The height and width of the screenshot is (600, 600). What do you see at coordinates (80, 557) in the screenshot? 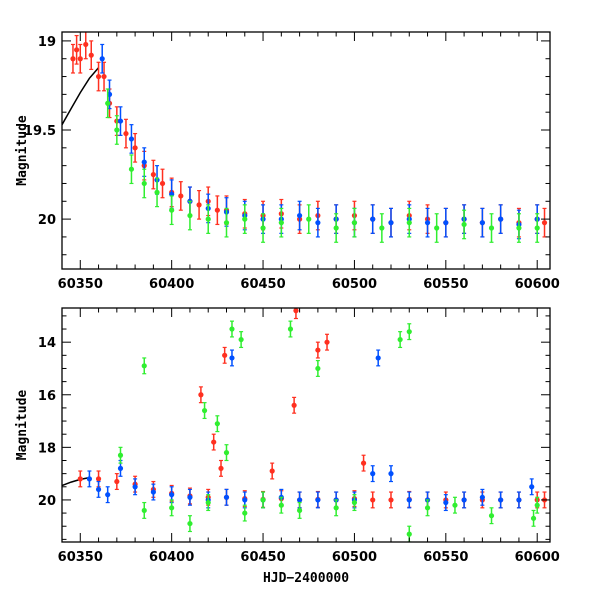
I see `x-tick-label: 60350` at bounding box center [80, 557].